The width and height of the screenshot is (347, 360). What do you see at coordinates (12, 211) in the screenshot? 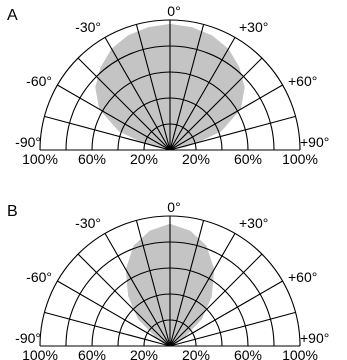
I see `panel-label: B` at bounding box center [12, 211].